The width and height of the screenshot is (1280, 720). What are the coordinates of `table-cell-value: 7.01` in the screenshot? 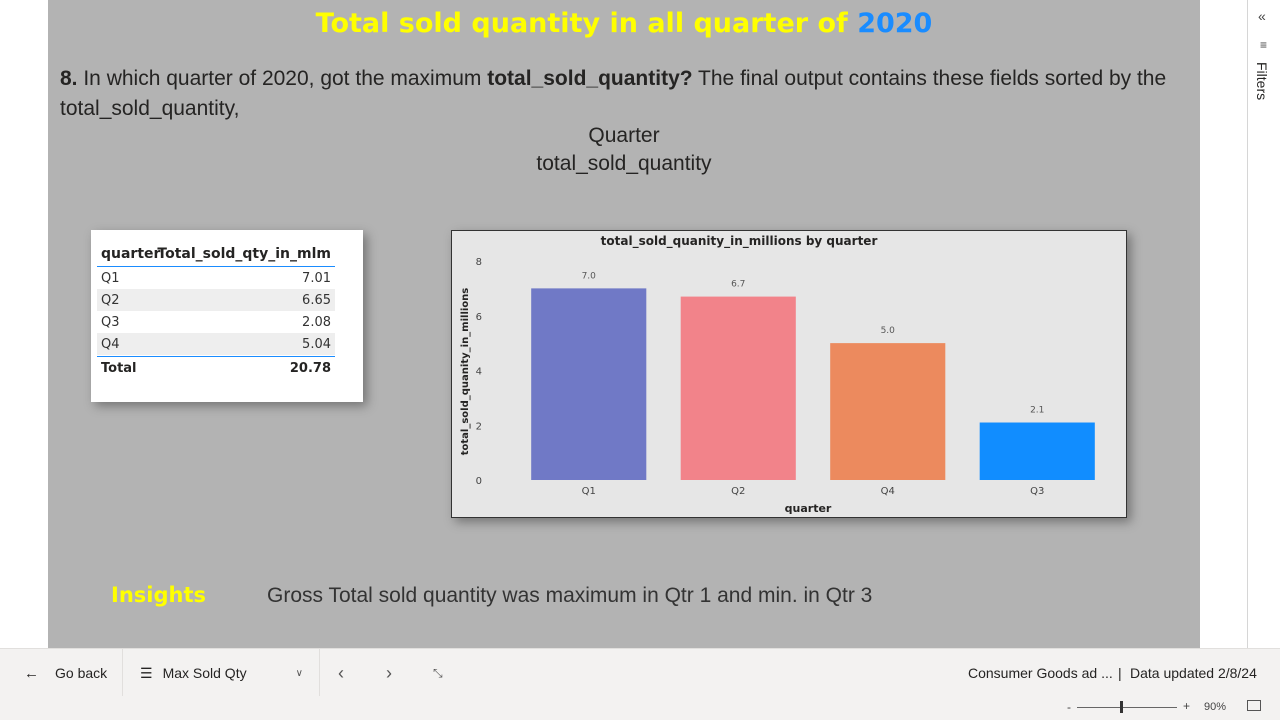 It's located at (316, 278).